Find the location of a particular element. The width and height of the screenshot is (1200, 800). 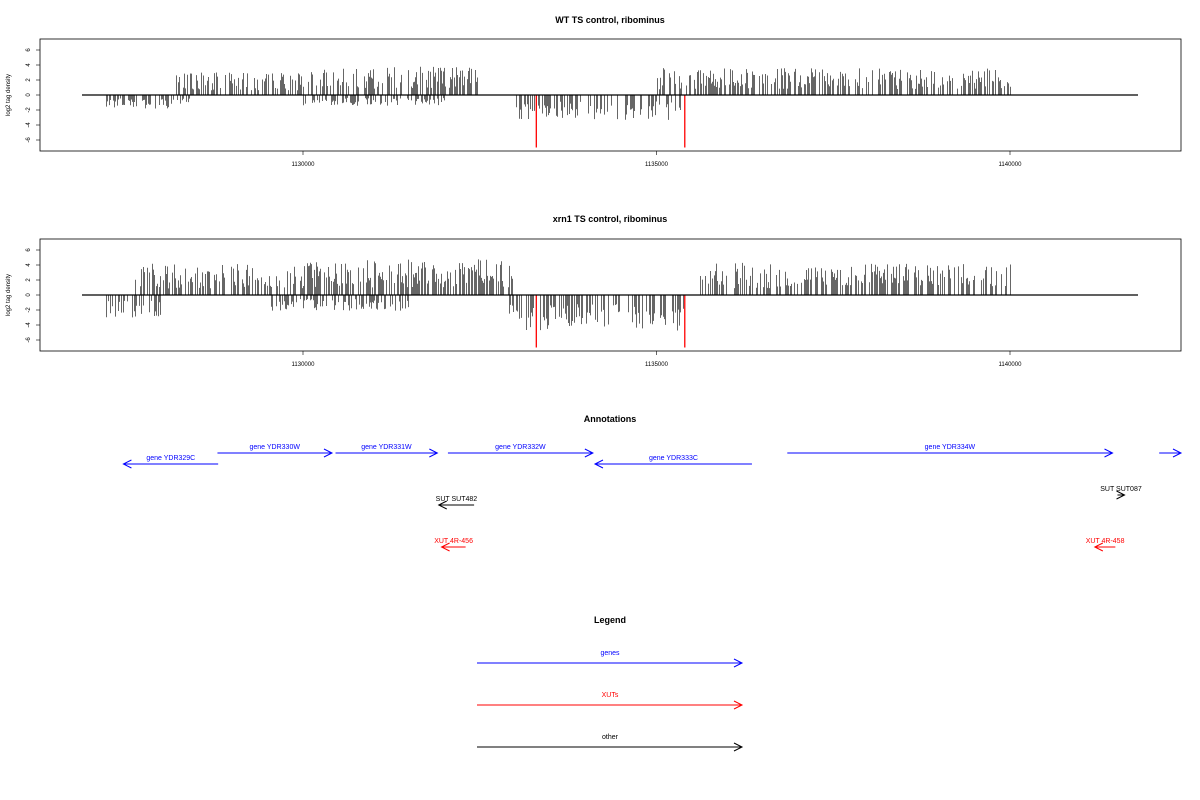

xut-arrow: XUT 4R-456 is located at coordinates (453, 545).